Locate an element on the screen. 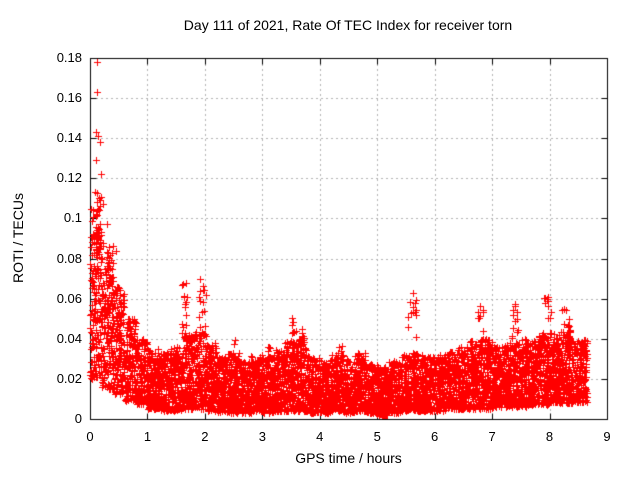 The image size is (640, 480). x-tick-label: 5 is located at coordinates (377, 436).